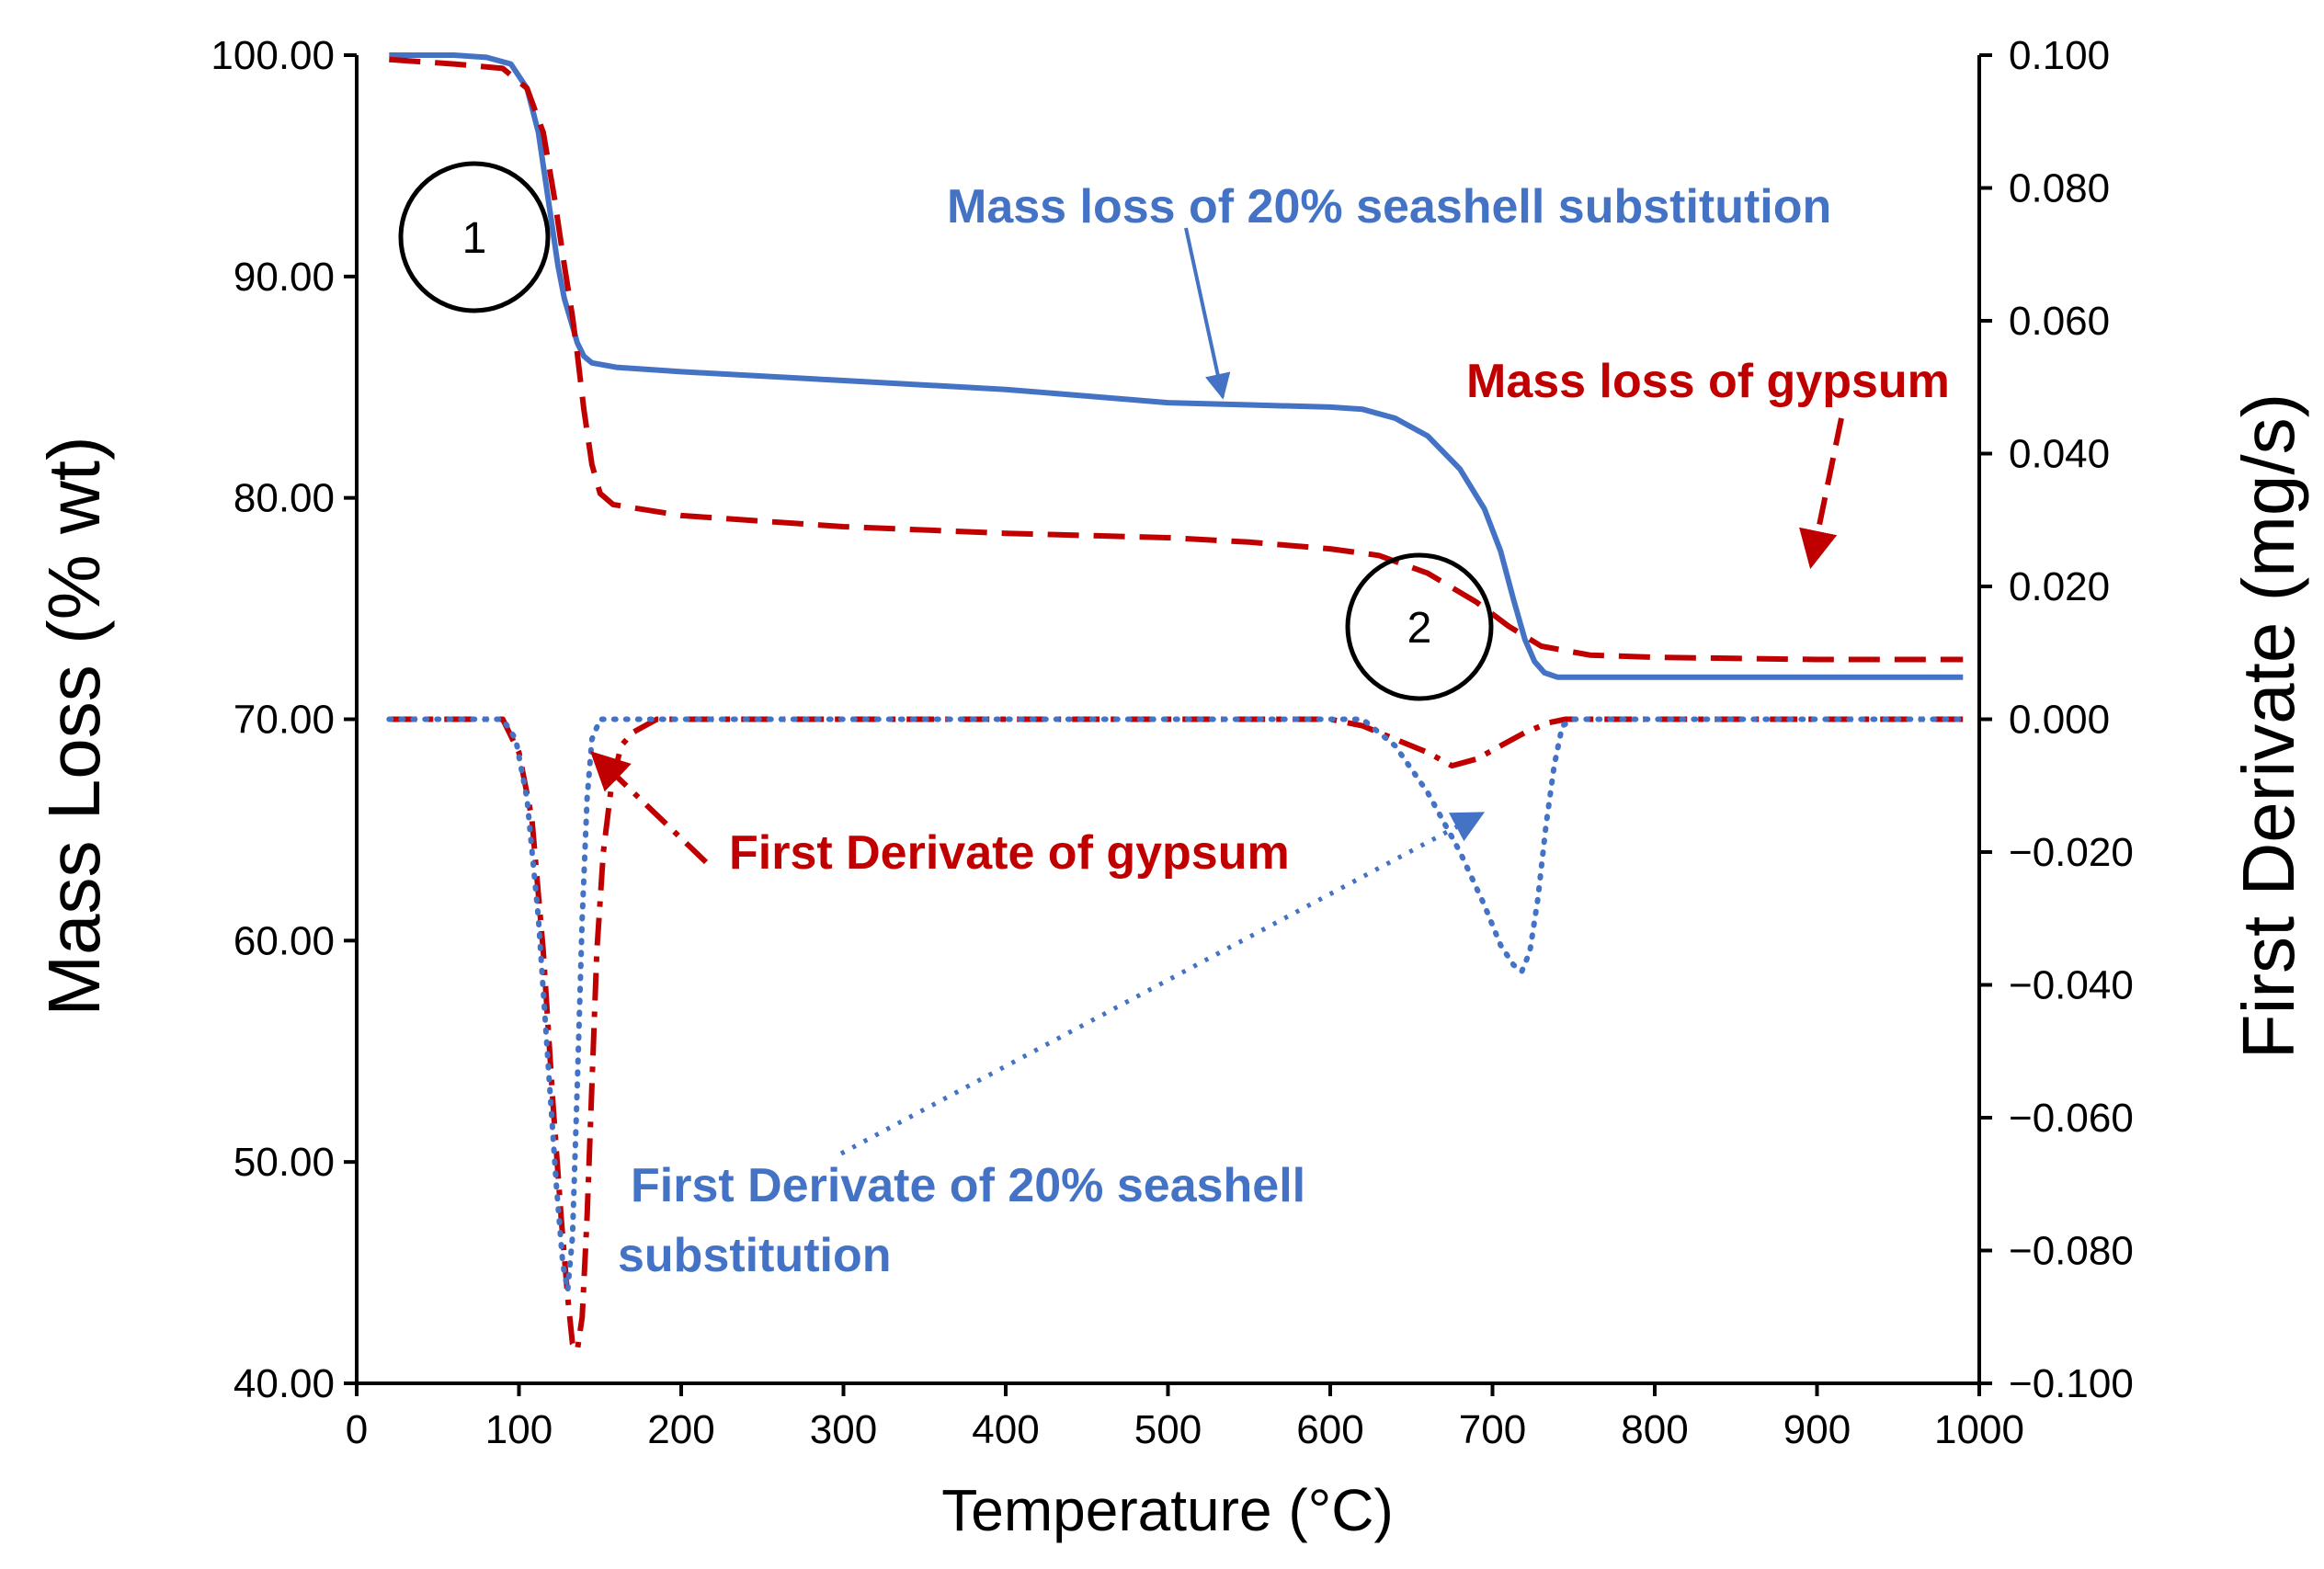 This screenshot has width=2324, height=1569. What do you see at coordinates (2059, 189) in the screenshot?
I see `y-right-tick-label: 0.080` at bounding box center [2059, 189].